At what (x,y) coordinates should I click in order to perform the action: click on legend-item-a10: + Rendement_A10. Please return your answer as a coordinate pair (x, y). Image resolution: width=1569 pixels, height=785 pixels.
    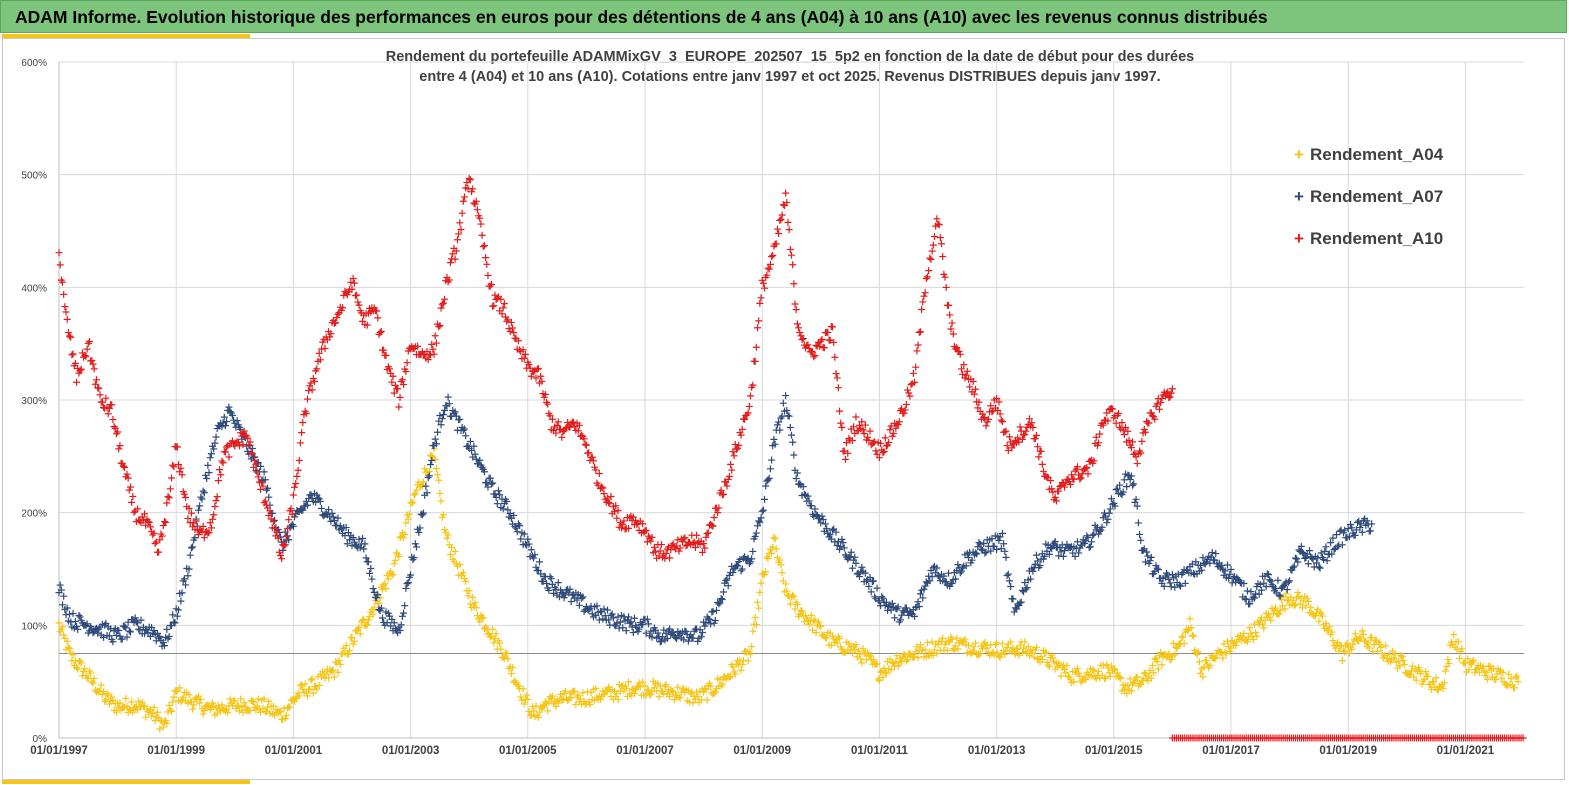
    Looking at the image, I should click on (1366, 239).